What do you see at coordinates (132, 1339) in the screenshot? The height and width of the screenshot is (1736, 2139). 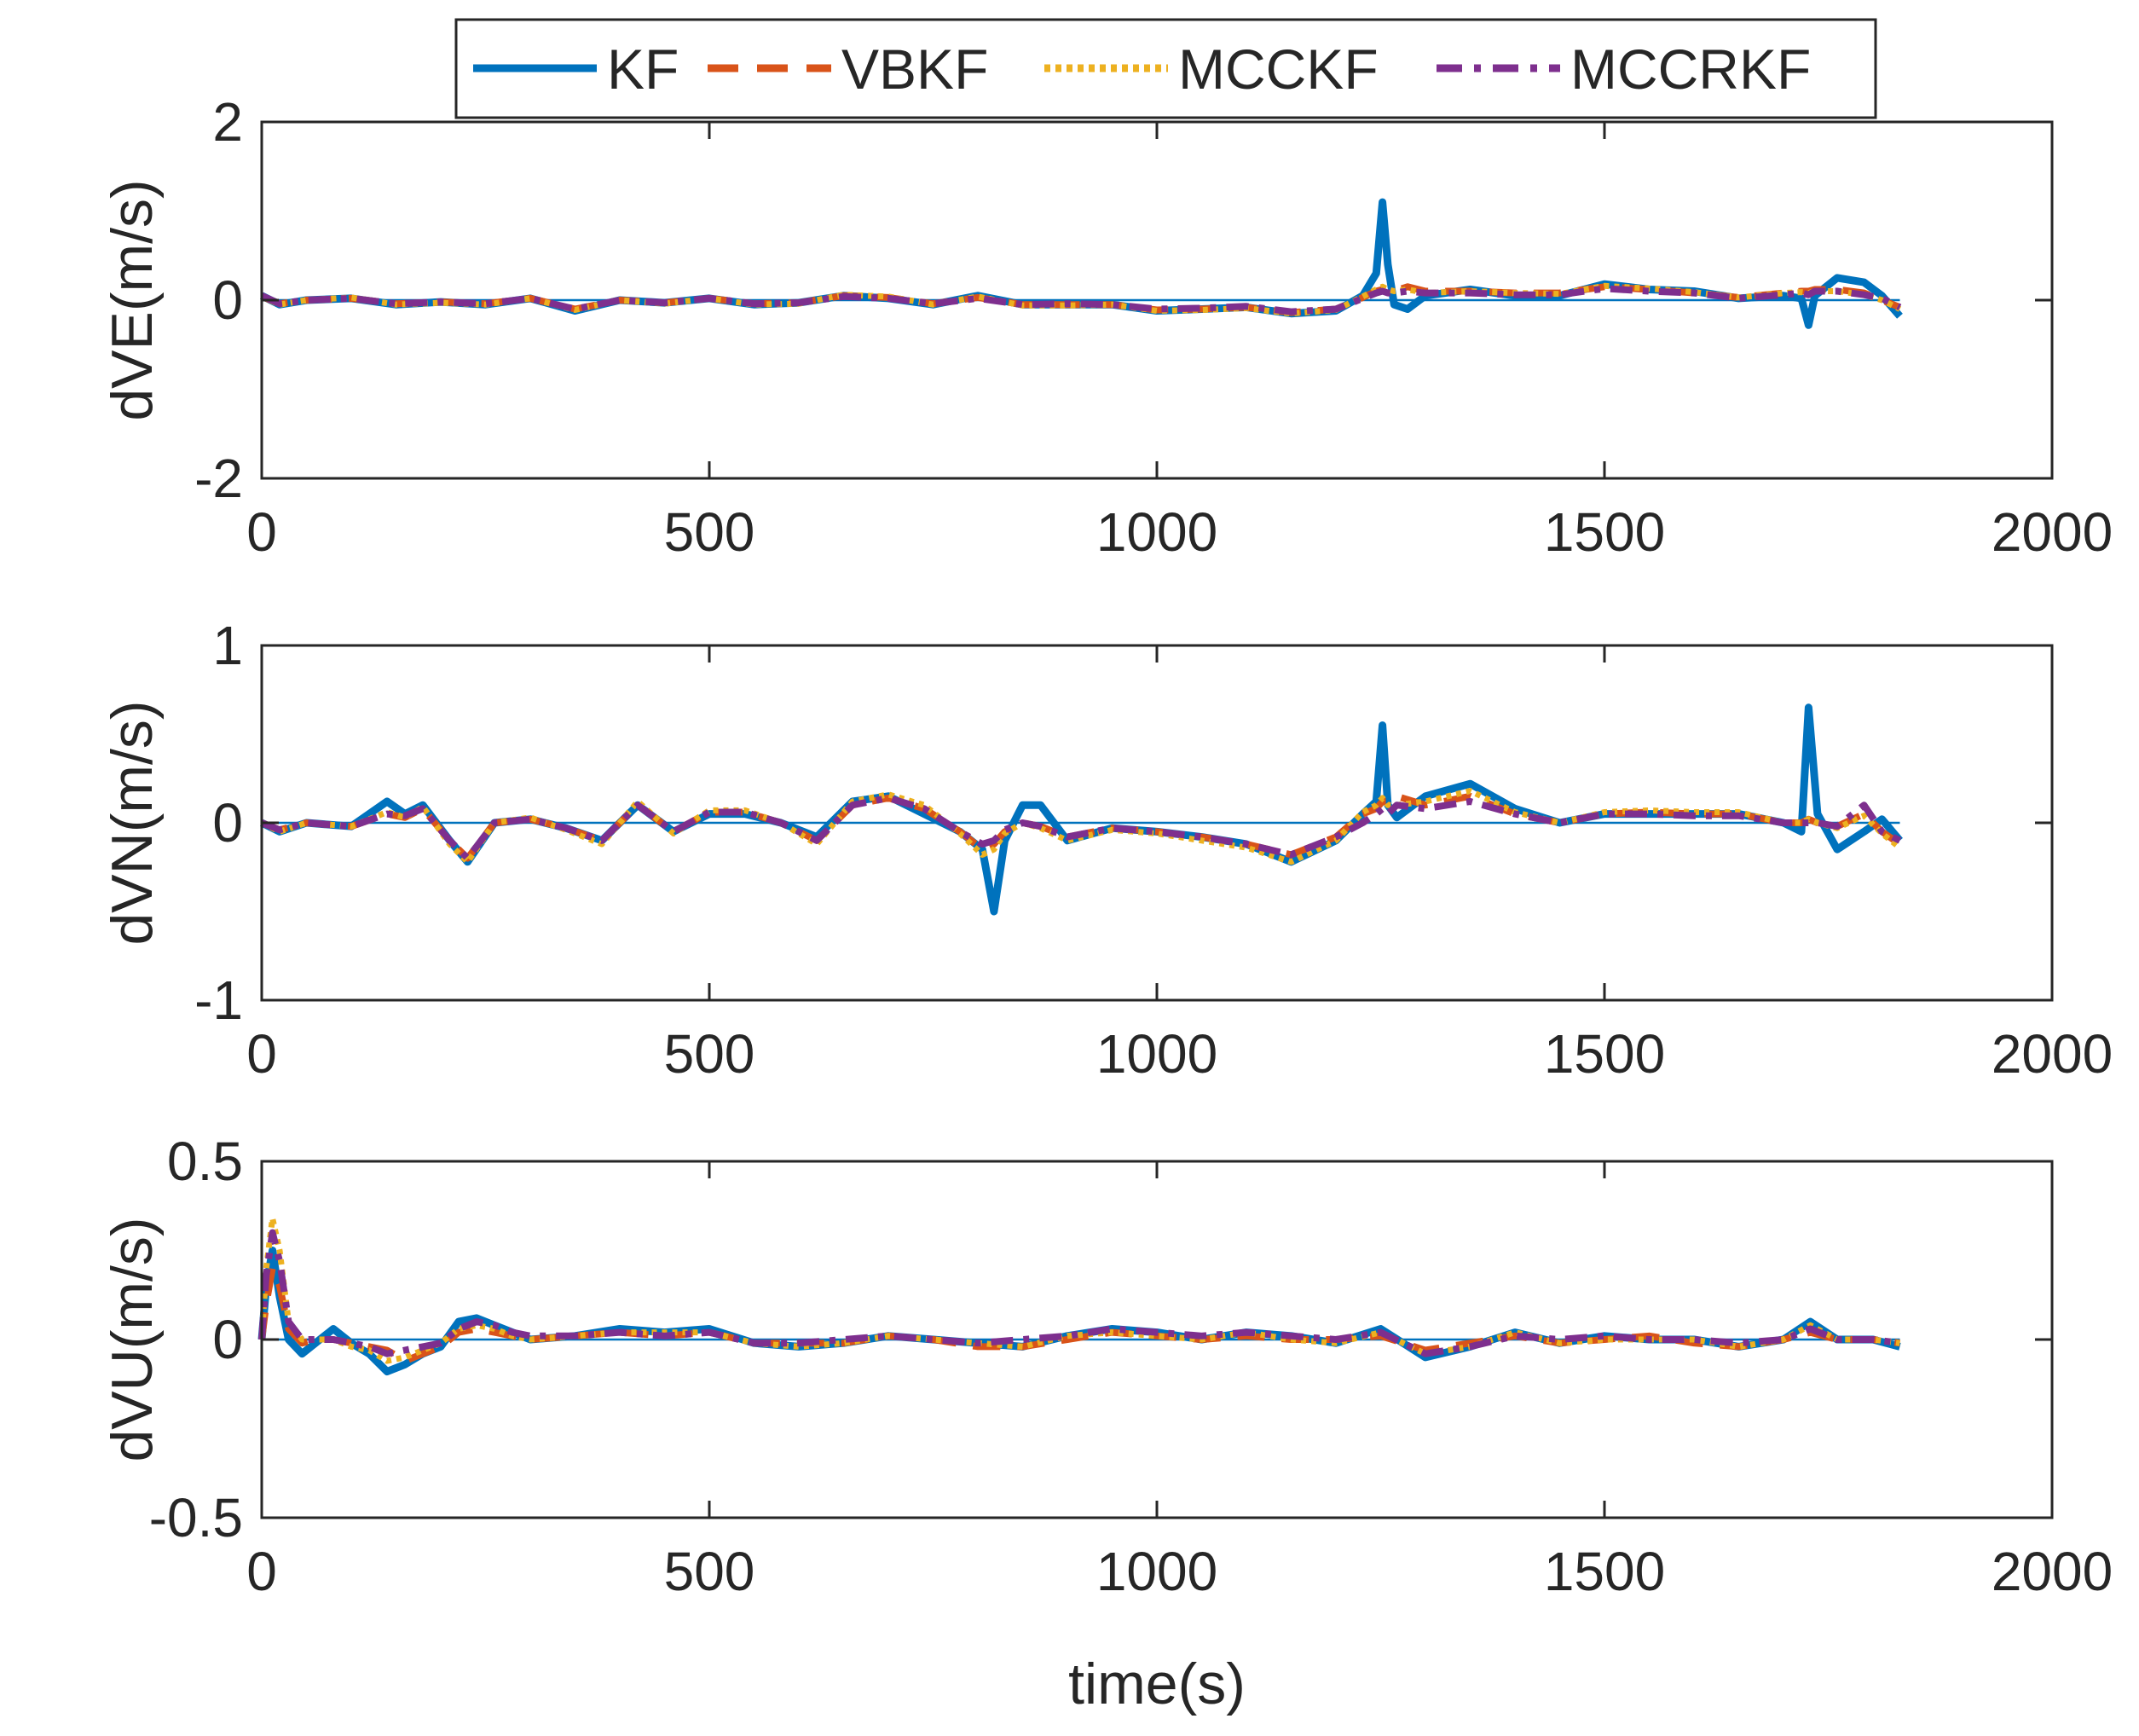 I see `y-axis-label: dVU(m/s)` at bounding box center [132, 1339].